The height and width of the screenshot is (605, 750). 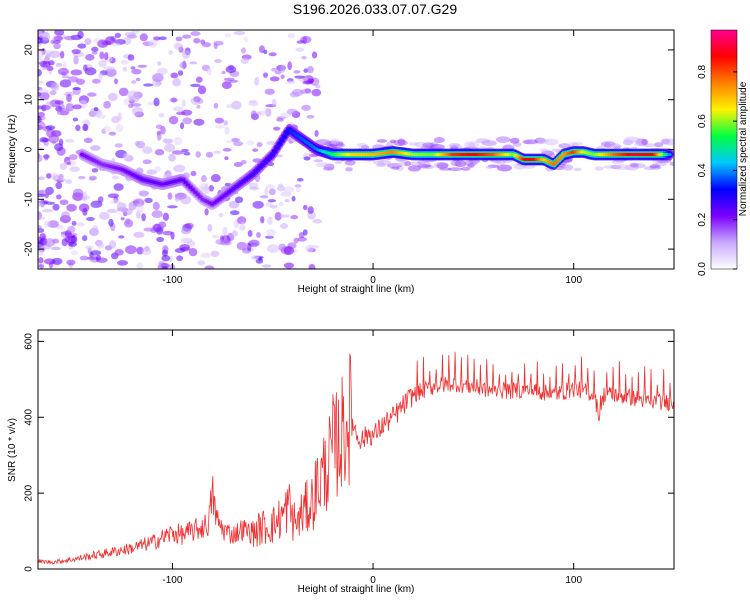 What do you see at coordinates (29, 248) in the screenshot?
I see `spectrogram-ytick-label: -20` at bounding box center [29, 248].